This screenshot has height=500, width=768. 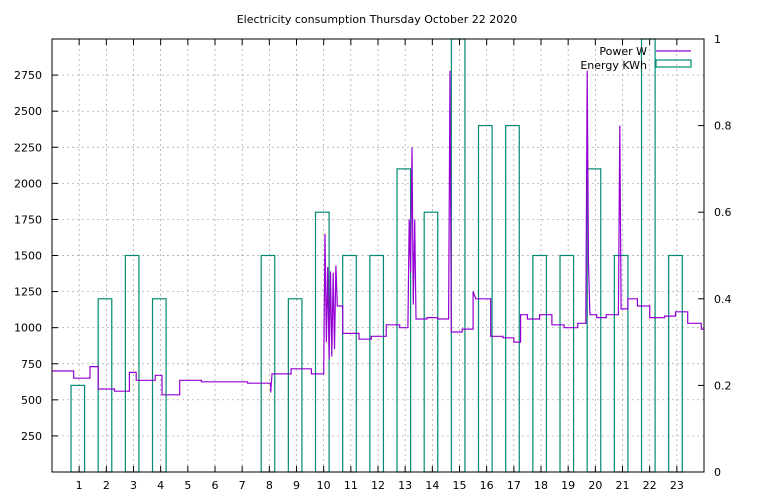 What do you see at coordinates (378, 485) in the screenshot?
I see `x-tick-label: 12` at bounding box center [378, 485].